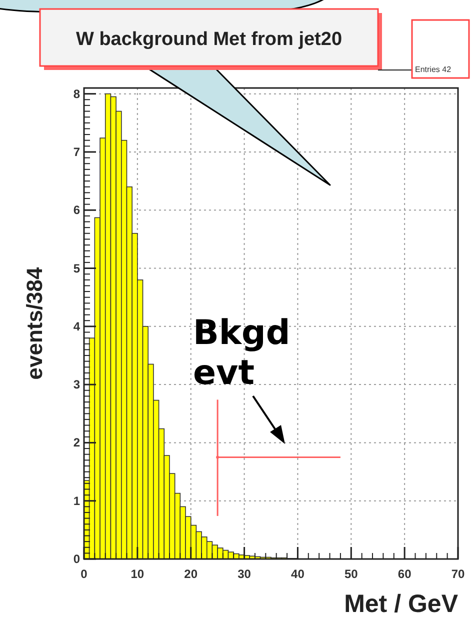  I want to click on y-tick-label: 1, so click(76, 501).